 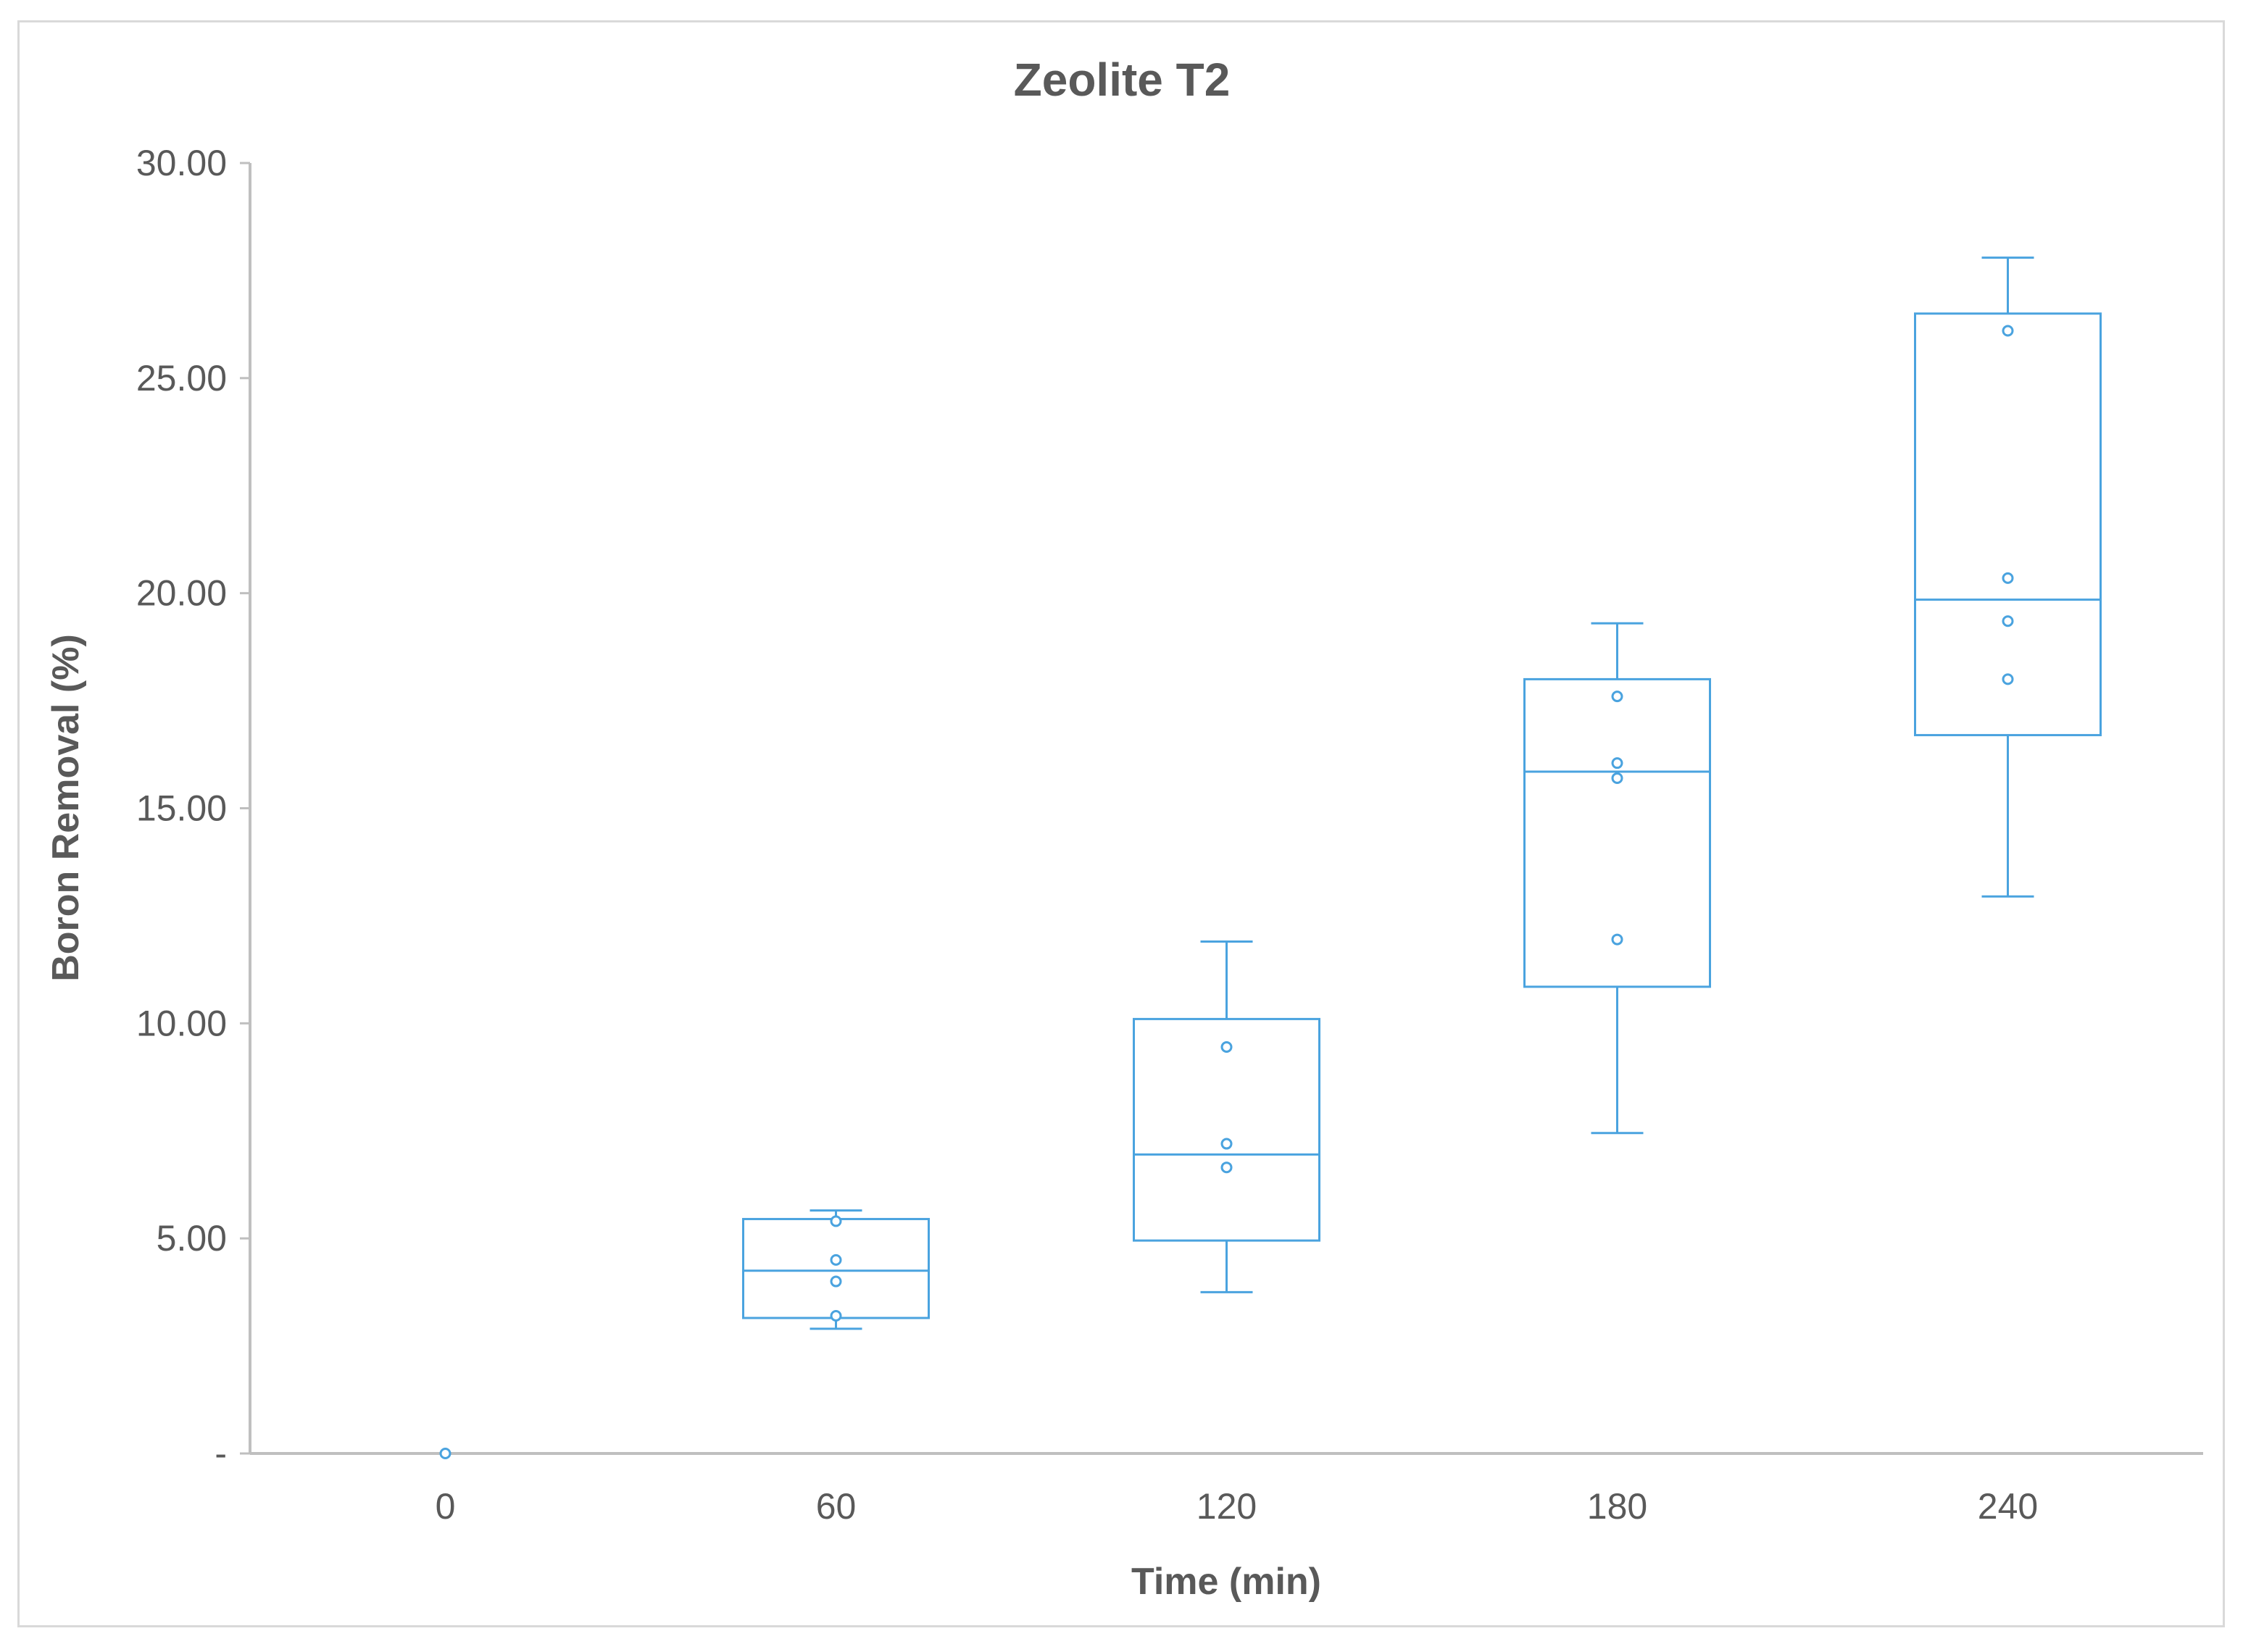 I want to click on y-tick-label: 10.00, so click(x=181, y=1023).